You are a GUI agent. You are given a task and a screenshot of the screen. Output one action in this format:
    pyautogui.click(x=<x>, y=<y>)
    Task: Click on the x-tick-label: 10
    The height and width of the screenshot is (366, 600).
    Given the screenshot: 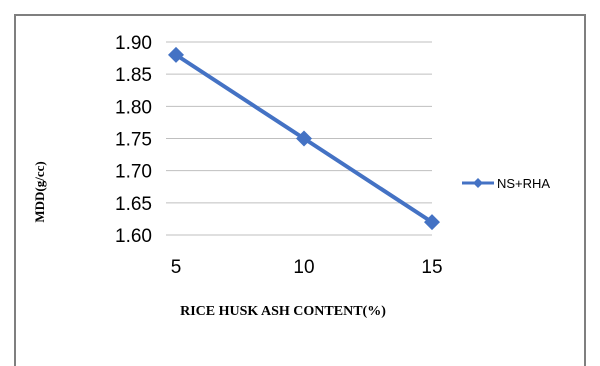 What is the action you would take?
    pyautogui.click(x=303, y=267)
    